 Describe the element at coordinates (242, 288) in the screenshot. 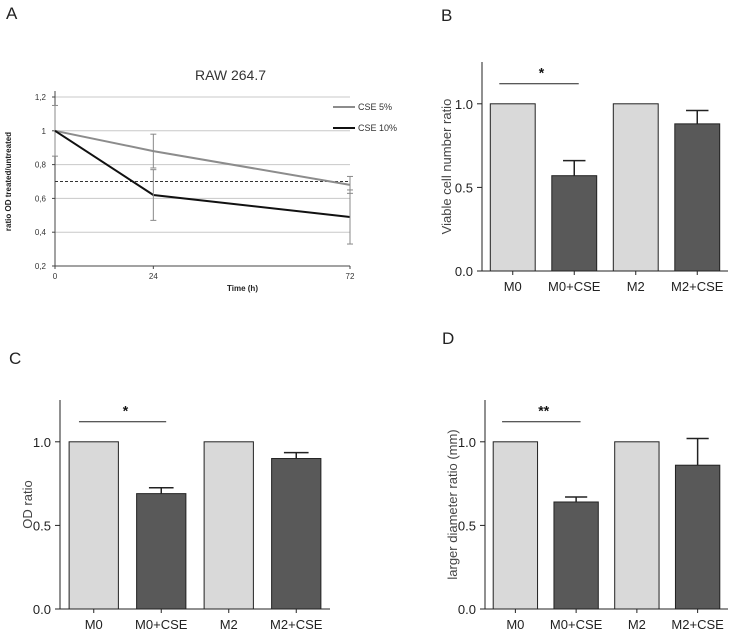

I see `x-axis-label: Time (h)` at that location.